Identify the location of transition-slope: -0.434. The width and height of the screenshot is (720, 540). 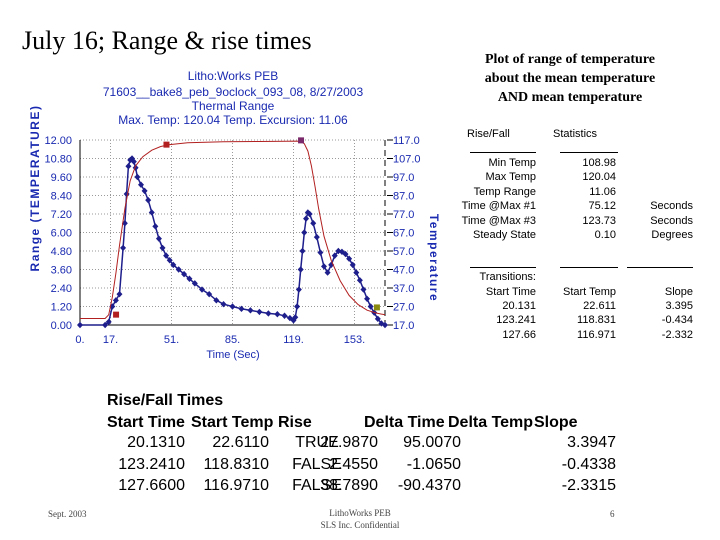
(677, 320).